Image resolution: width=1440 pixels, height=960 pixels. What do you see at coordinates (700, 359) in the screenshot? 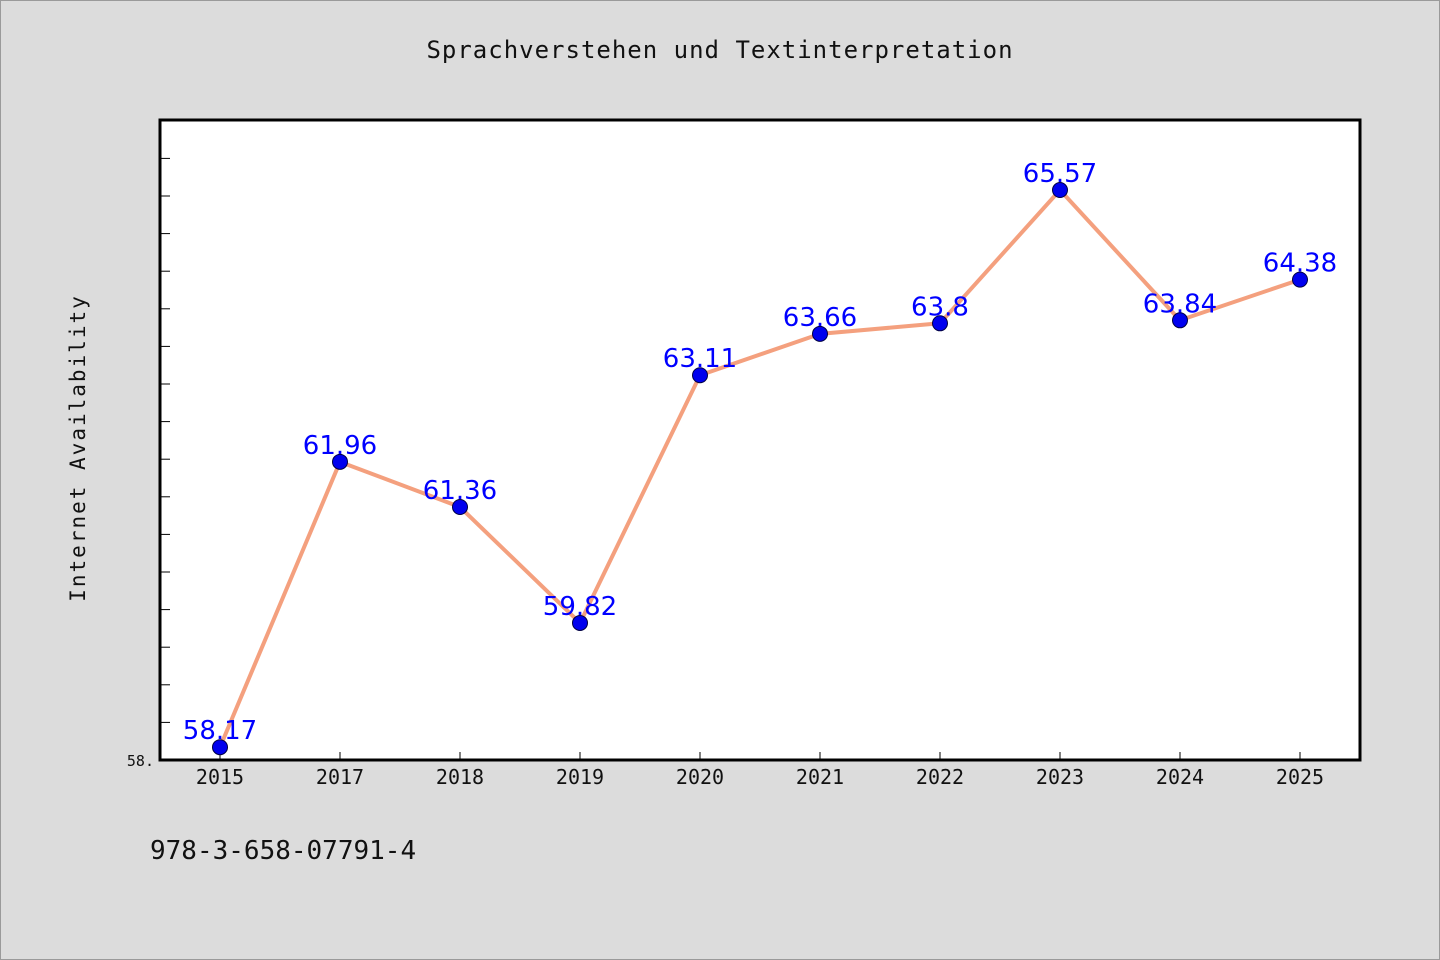
I see `data-label: 63.11` at bounding box center [700, 359].